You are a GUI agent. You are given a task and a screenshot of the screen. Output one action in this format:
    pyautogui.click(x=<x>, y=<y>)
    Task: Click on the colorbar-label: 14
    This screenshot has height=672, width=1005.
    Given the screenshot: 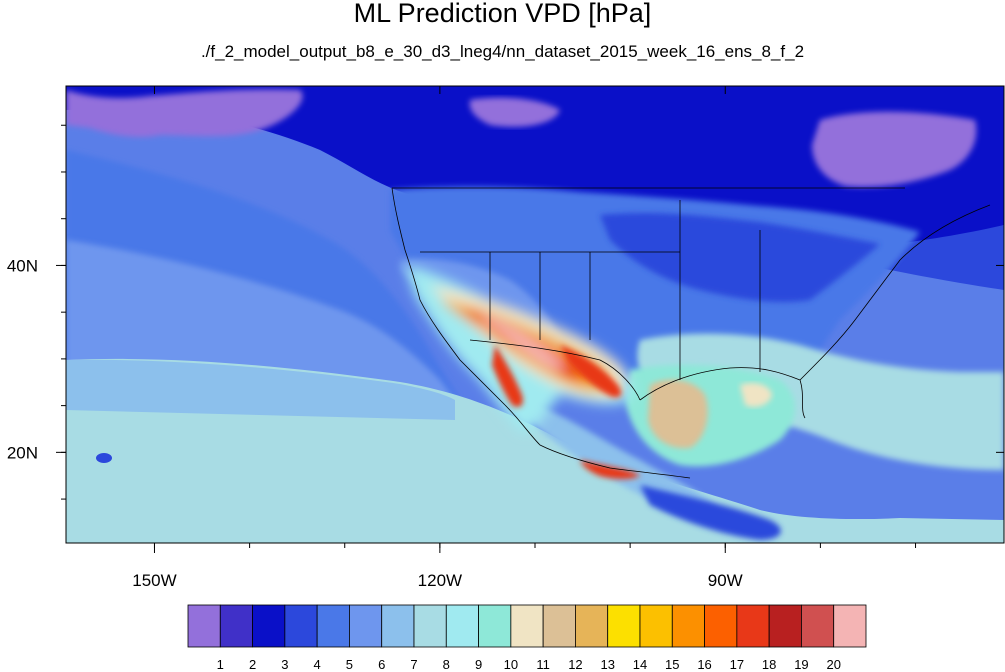 What is the action you would take?
    pyautogui.click(x=640, y=664)
    